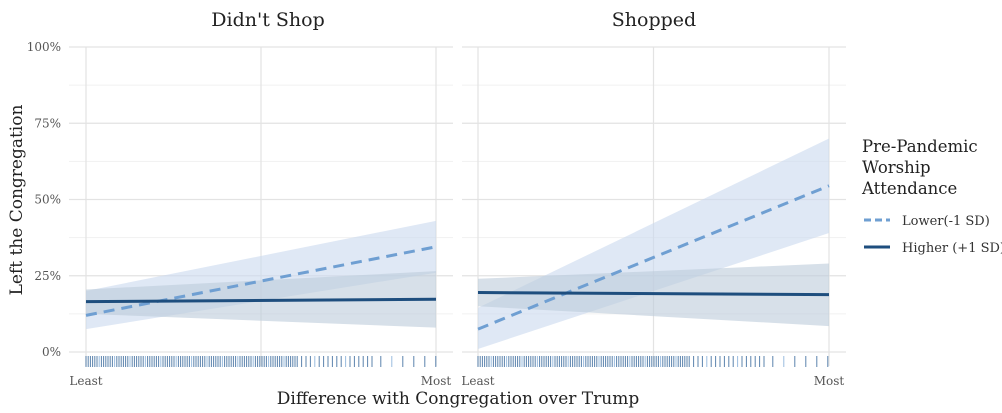 The width and height of the screenshot is (1002, 413). I want to click on legend-label-higher: Higher (+1 SD), so click(952, 248).